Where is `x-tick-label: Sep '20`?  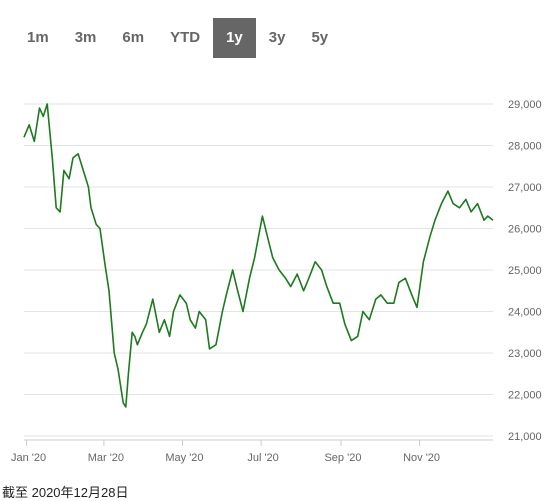
x-tick-label: Sep '20 is located at coordinates (342, 458).